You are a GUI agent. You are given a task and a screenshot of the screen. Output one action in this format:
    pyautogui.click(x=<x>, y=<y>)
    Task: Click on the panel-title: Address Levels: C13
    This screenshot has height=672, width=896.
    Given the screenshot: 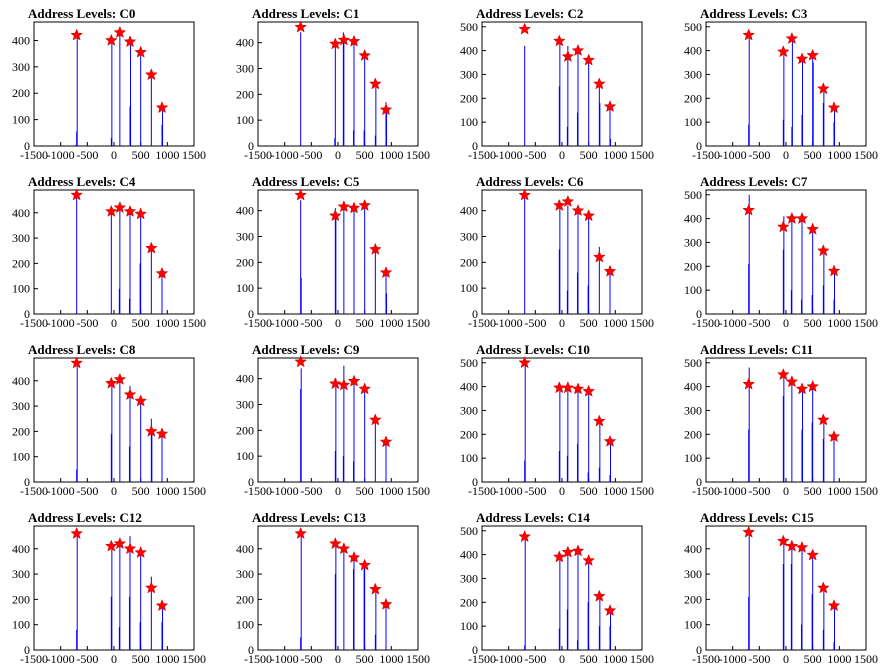 What is the action you would take?
    pyautogui.click(x=309, y=517)
    